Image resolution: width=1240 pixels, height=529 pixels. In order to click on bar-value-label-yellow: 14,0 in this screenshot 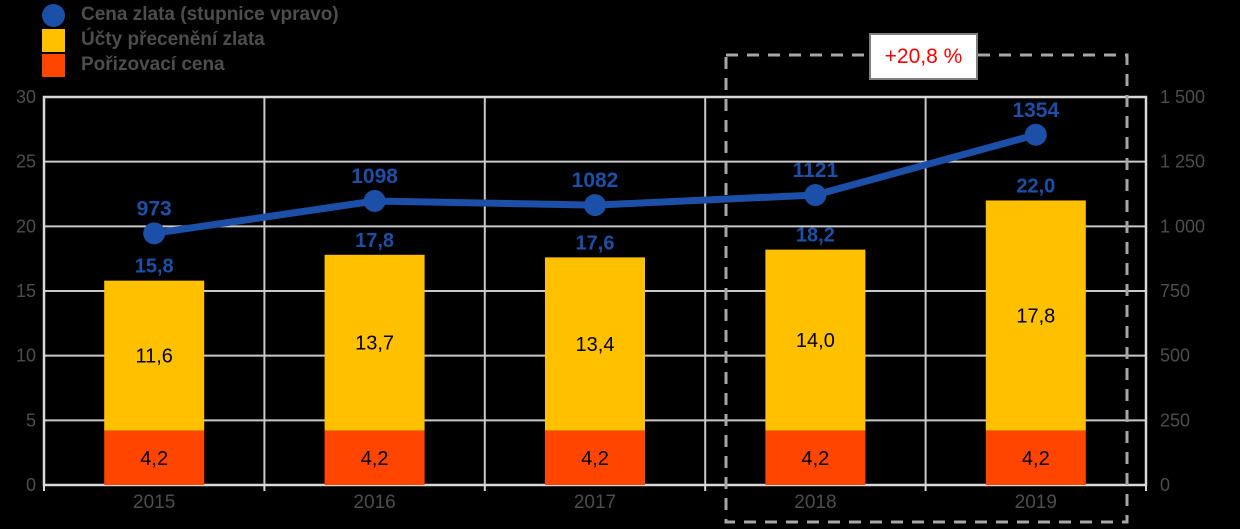, I will do `click(815, 341)`.